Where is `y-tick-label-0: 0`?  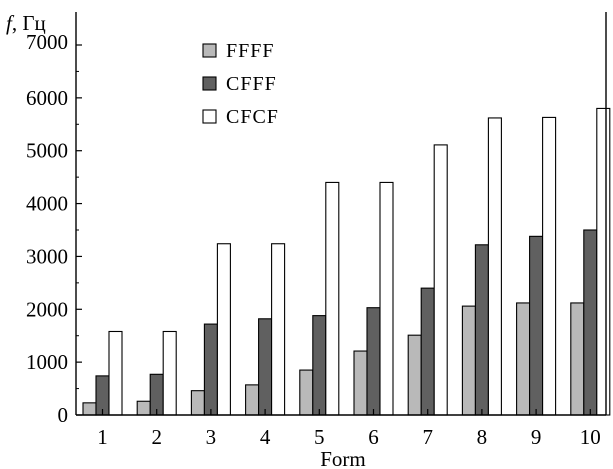
y-tick-label-0: 0 is located at coordinates (63, 415).